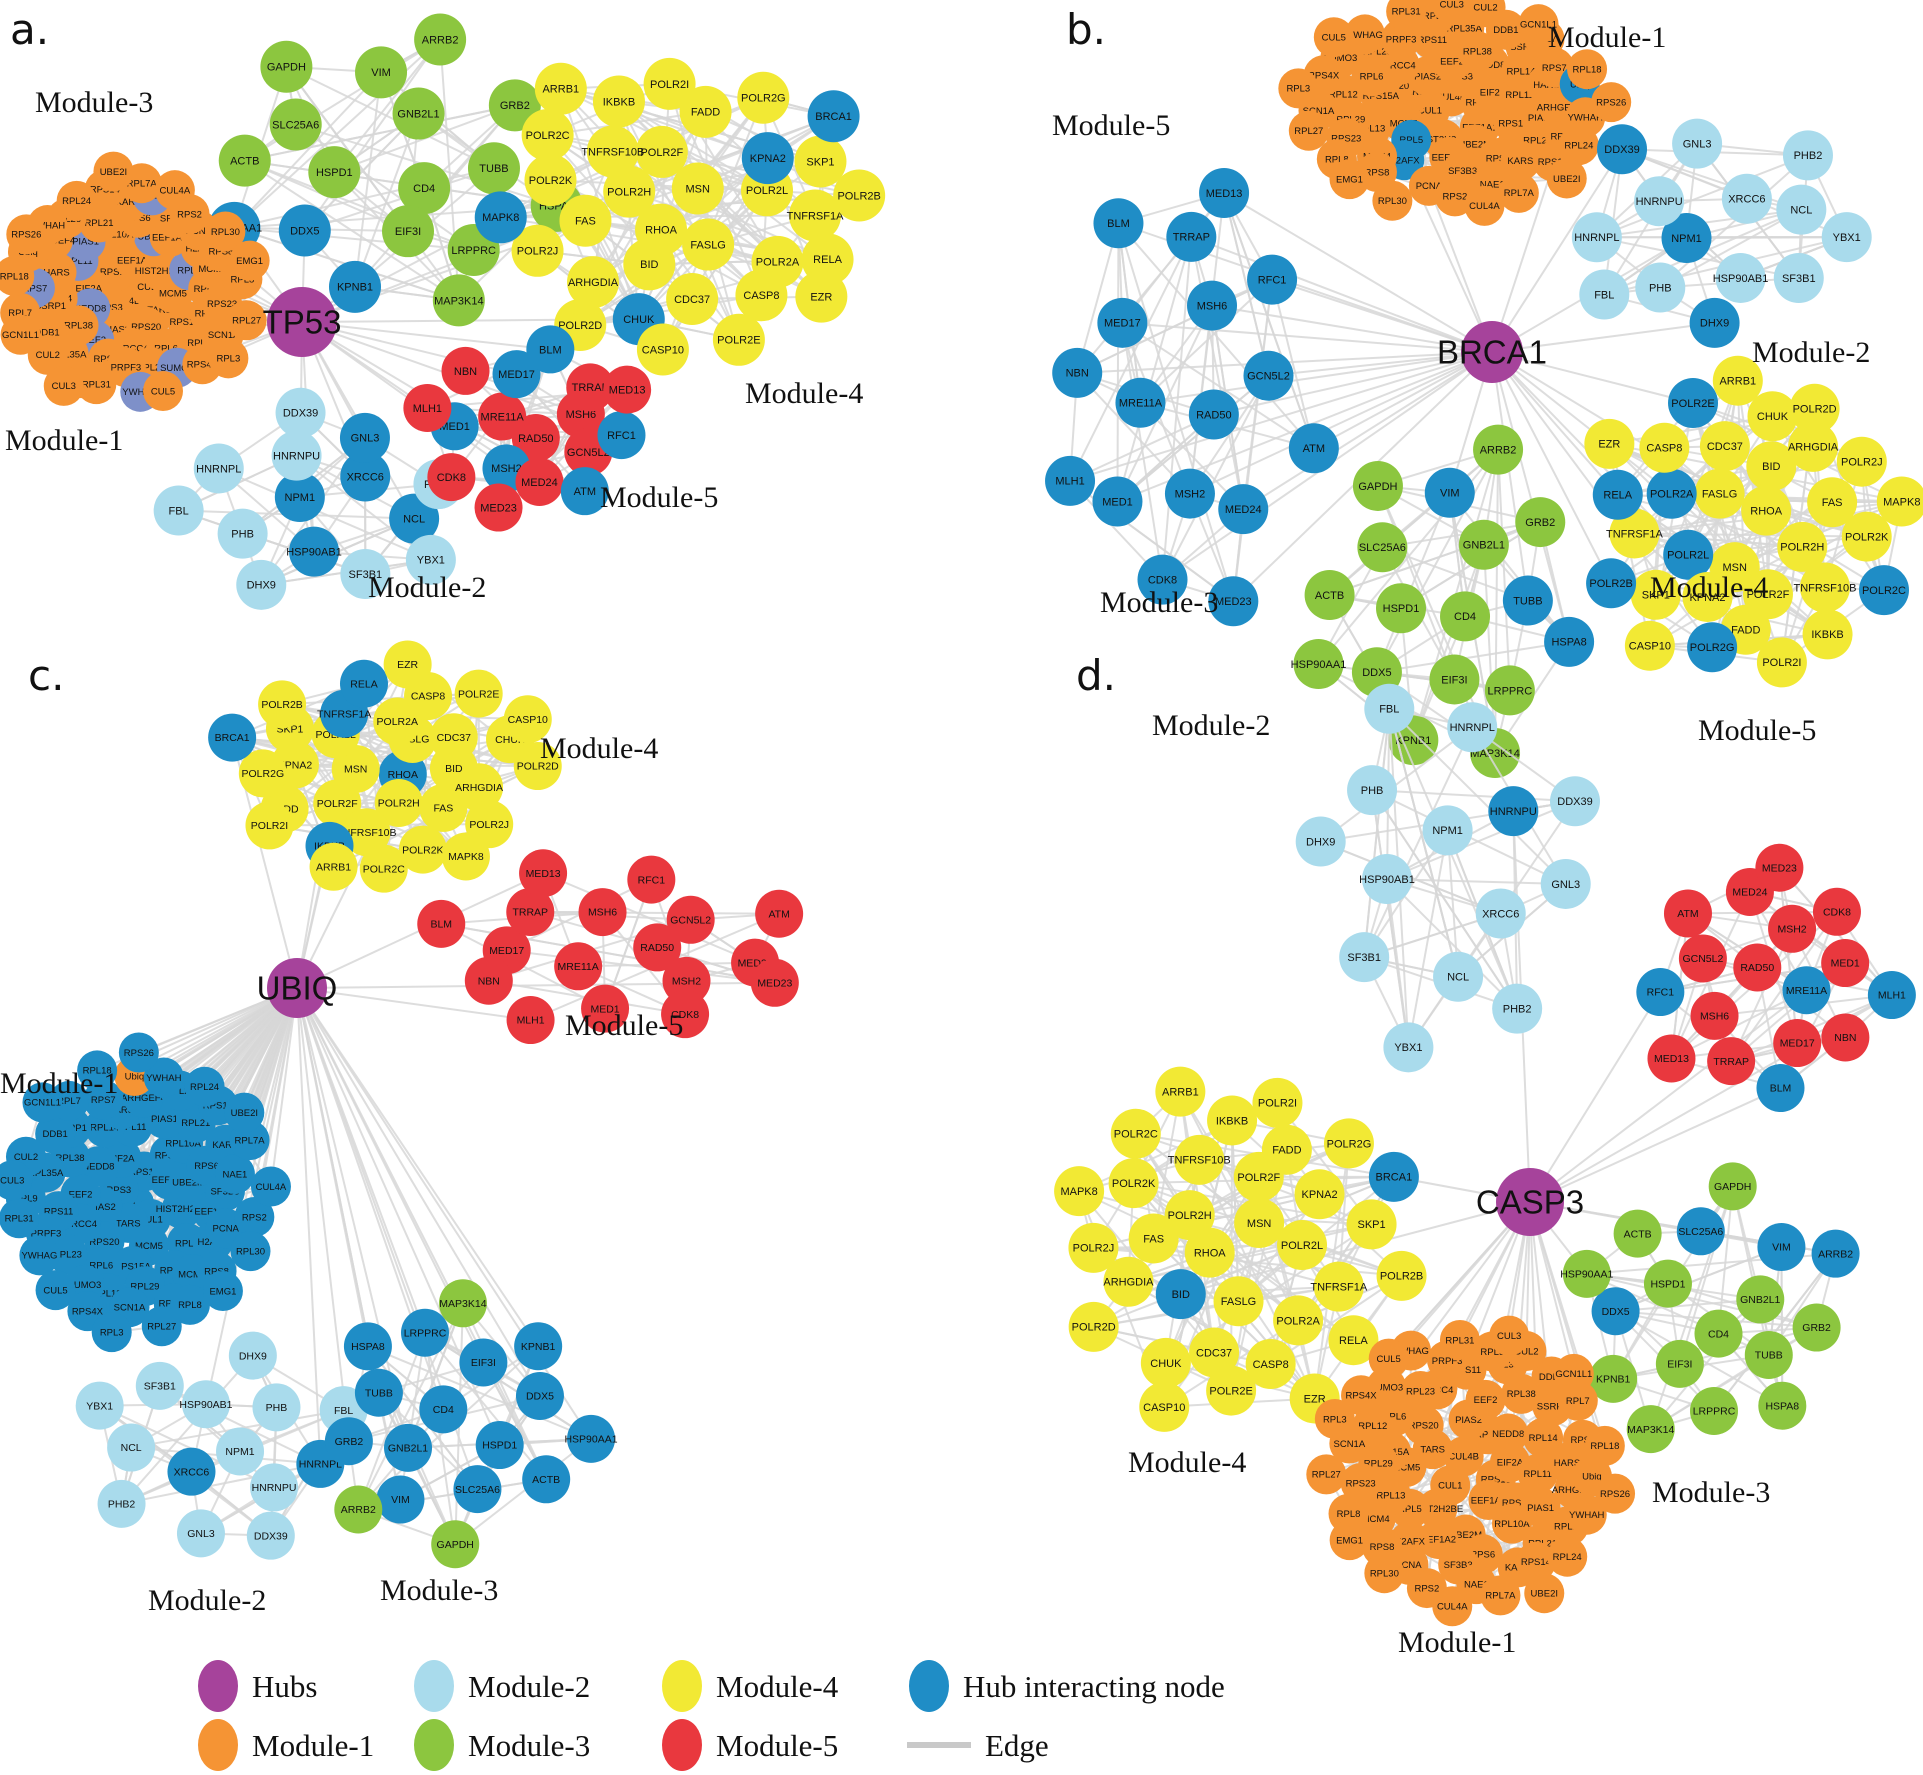 This screenshot has width=1923, height=1775. What do you see at coordinates (105, 190) in the screenshot?
I see `node-label-RPS14: RPS14` at bounding box center [105, 190].